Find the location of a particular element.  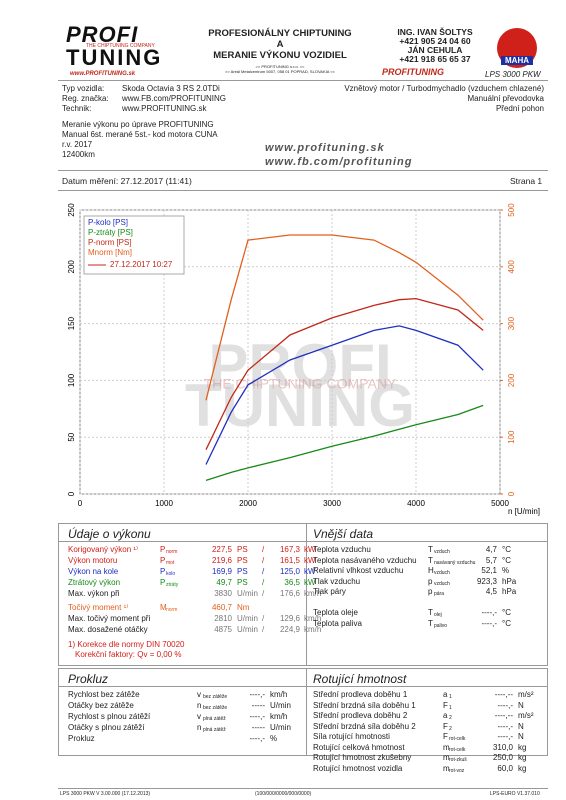

row-label: Rotující hmotnost vozidla is located at coordinates (358, 768).